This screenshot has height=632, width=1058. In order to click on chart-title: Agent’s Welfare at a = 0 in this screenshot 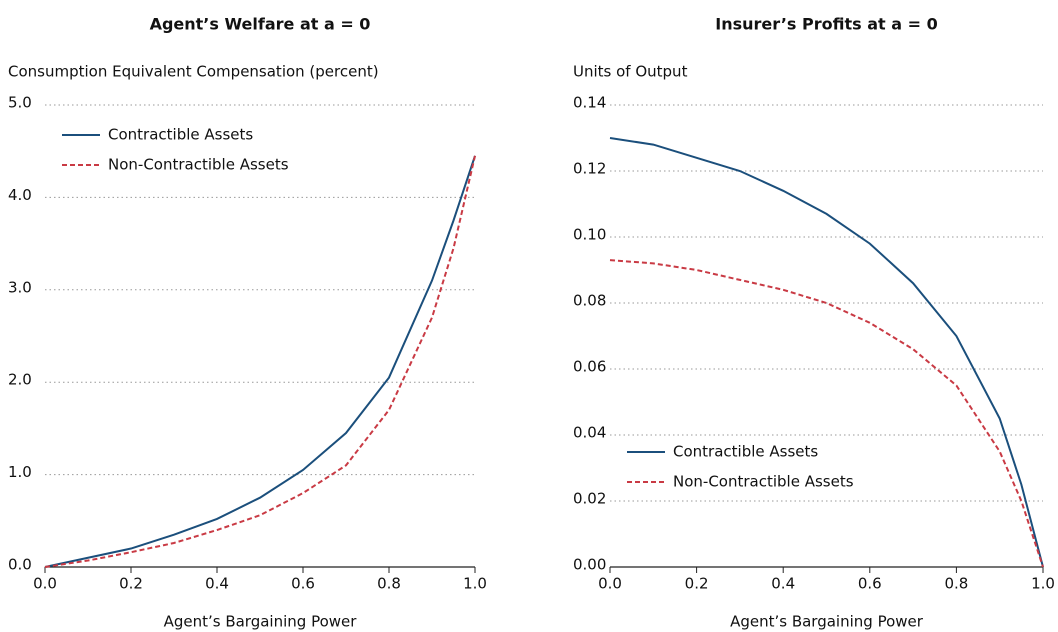, I will do `click(260, 24)`.